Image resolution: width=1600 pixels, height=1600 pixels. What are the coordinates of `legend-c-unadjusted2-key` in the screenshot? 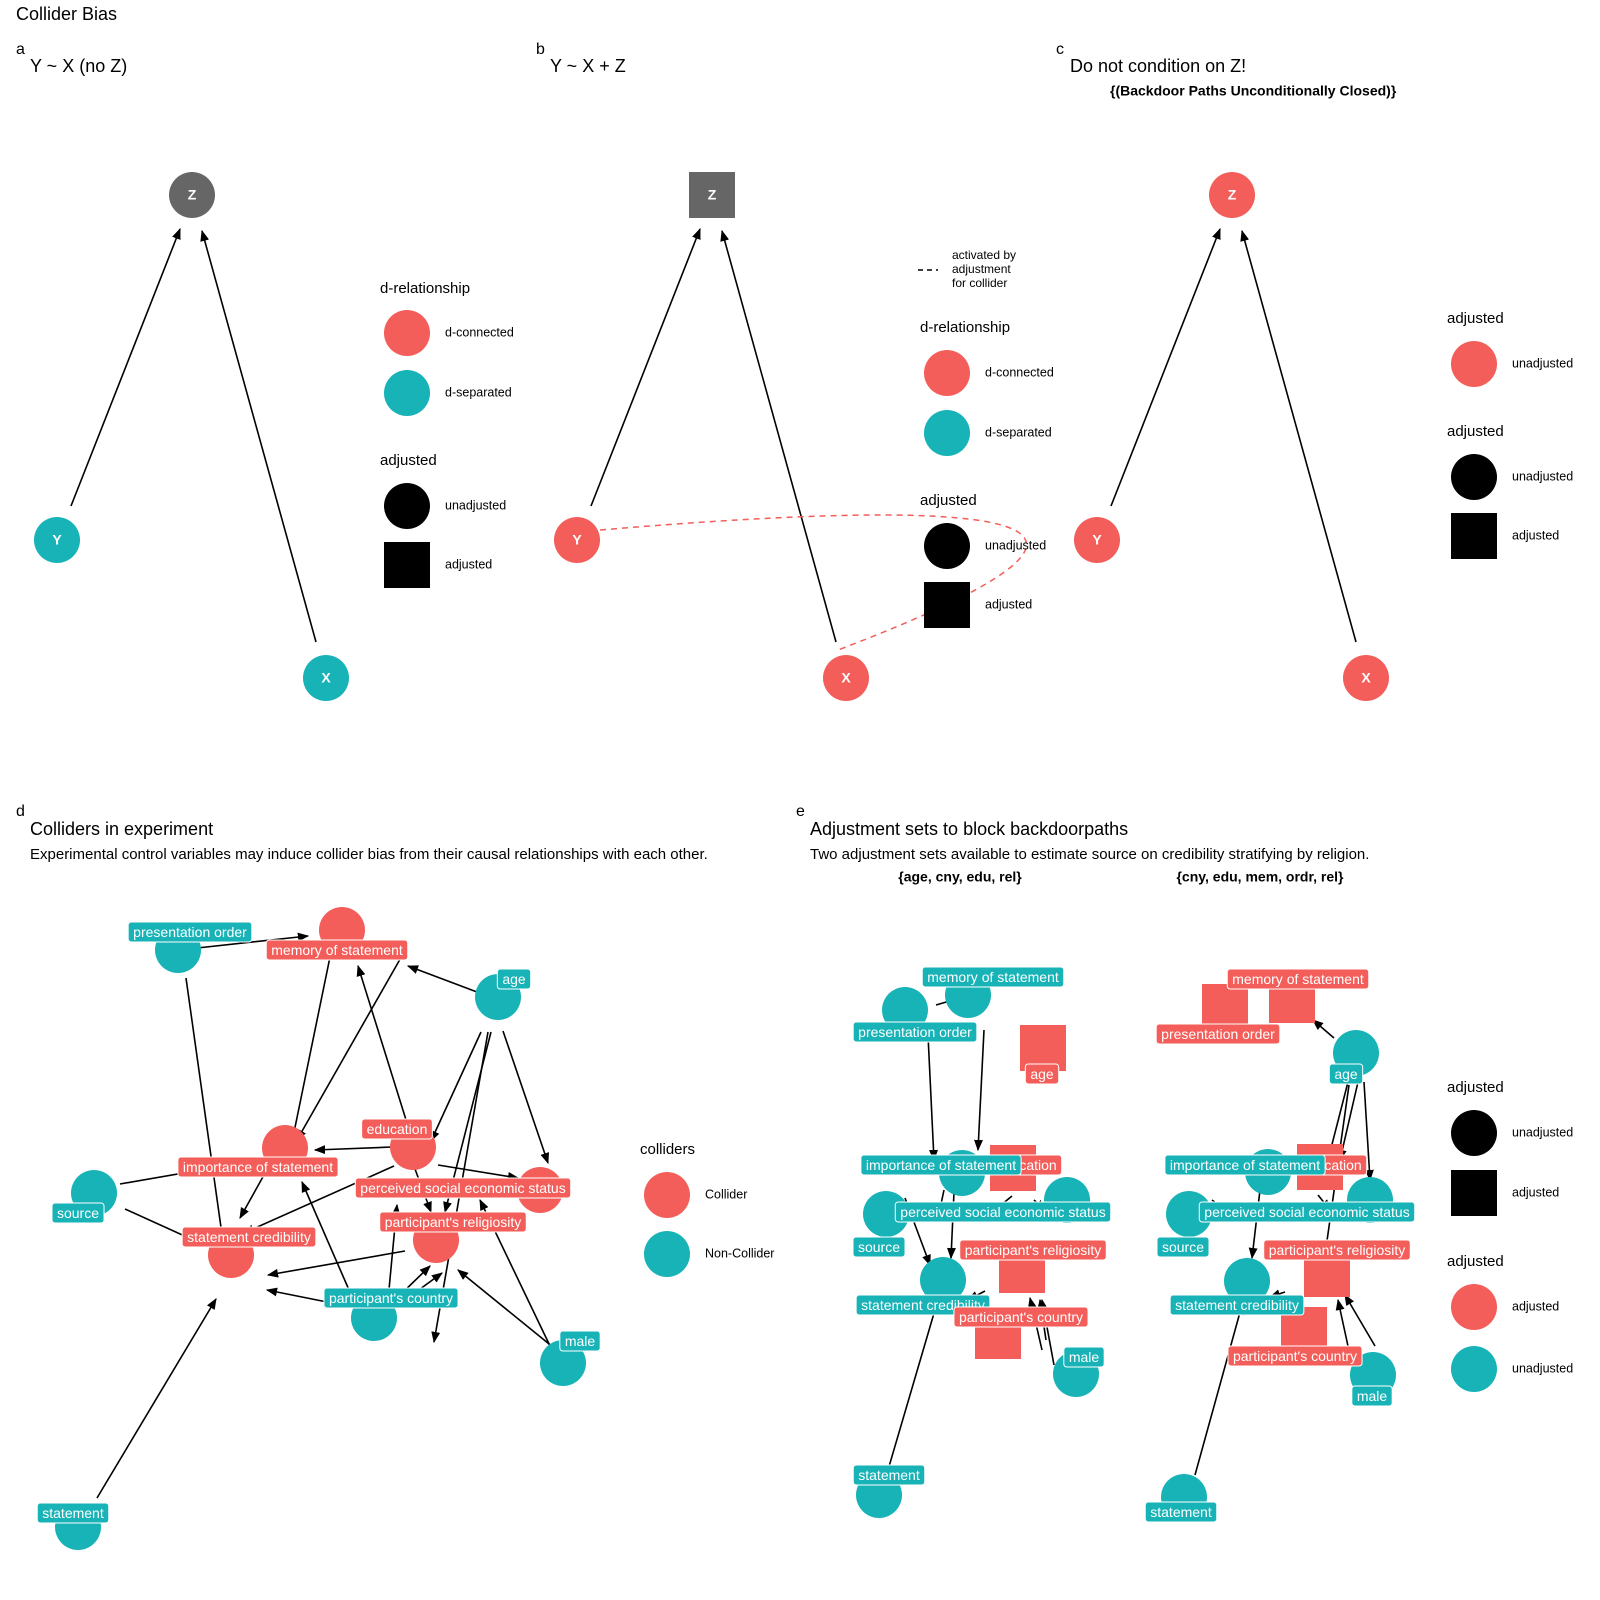 It's located at (1474, 477).